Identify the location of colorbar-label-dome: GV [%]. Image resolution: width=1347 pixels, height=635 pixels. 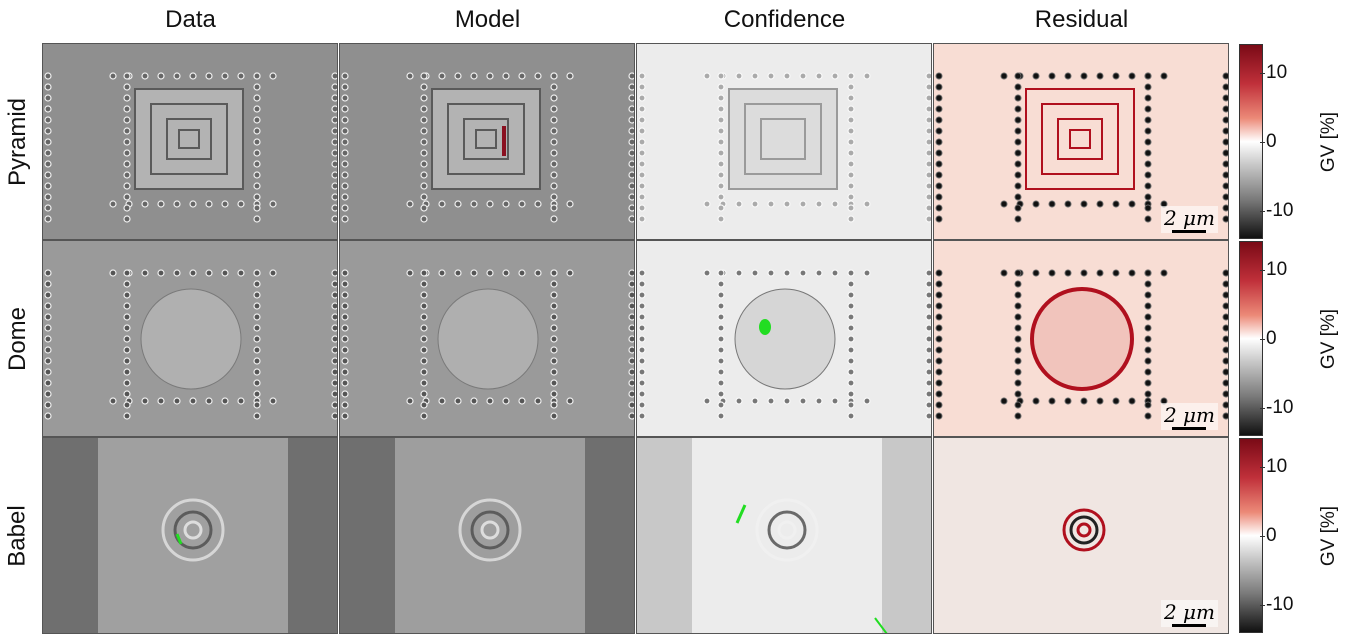
(1328, 338).